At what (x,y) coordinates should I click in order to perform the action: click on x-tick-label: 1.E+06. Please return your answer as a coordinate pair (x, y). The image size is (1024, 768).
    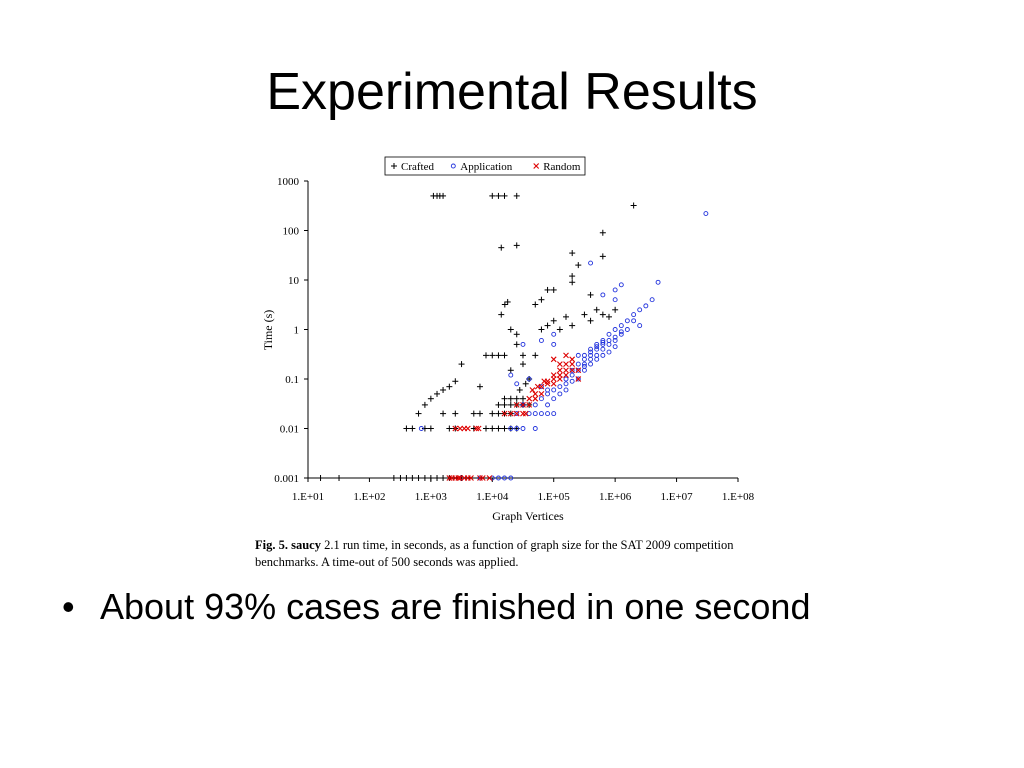
    Looking at the image, I should click on (615, 497).